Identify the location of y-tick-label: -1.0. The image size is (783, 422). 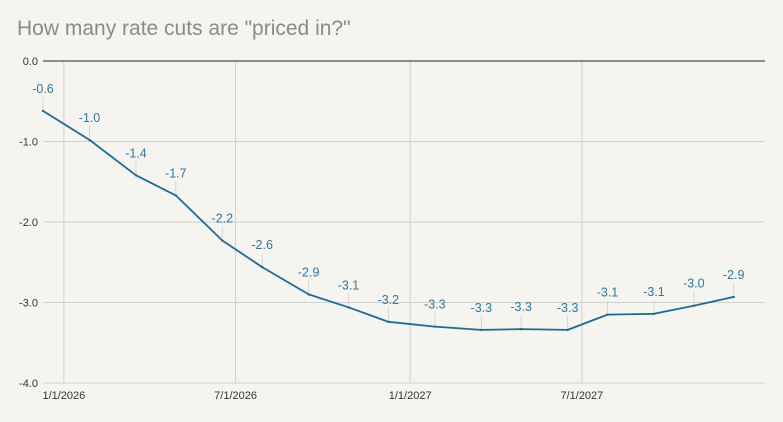
(28, 143).